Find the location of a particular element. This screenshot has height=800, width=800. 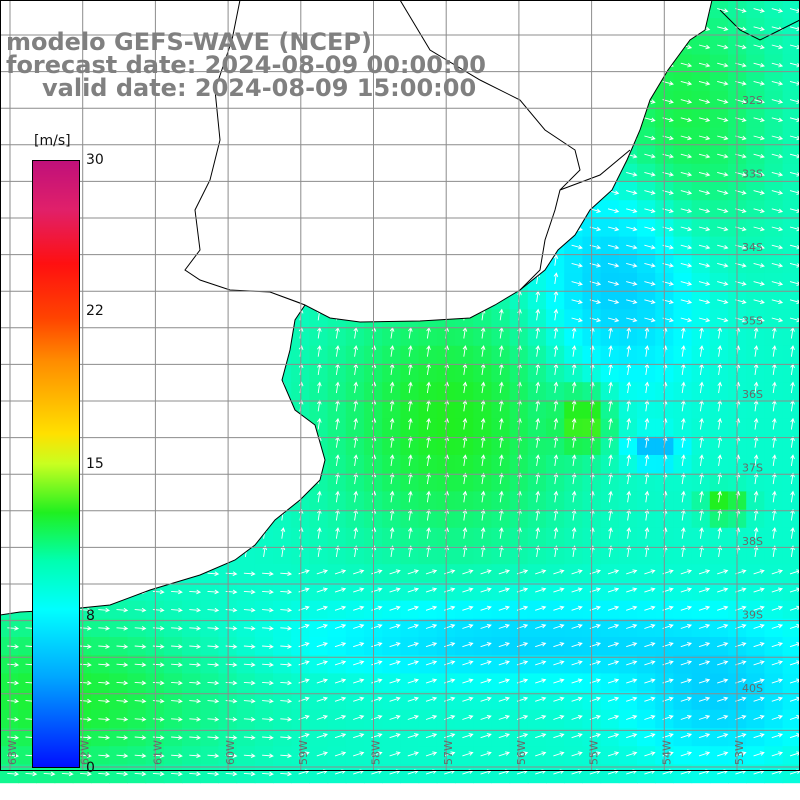

colorbar is located at coordinates (56, 464).